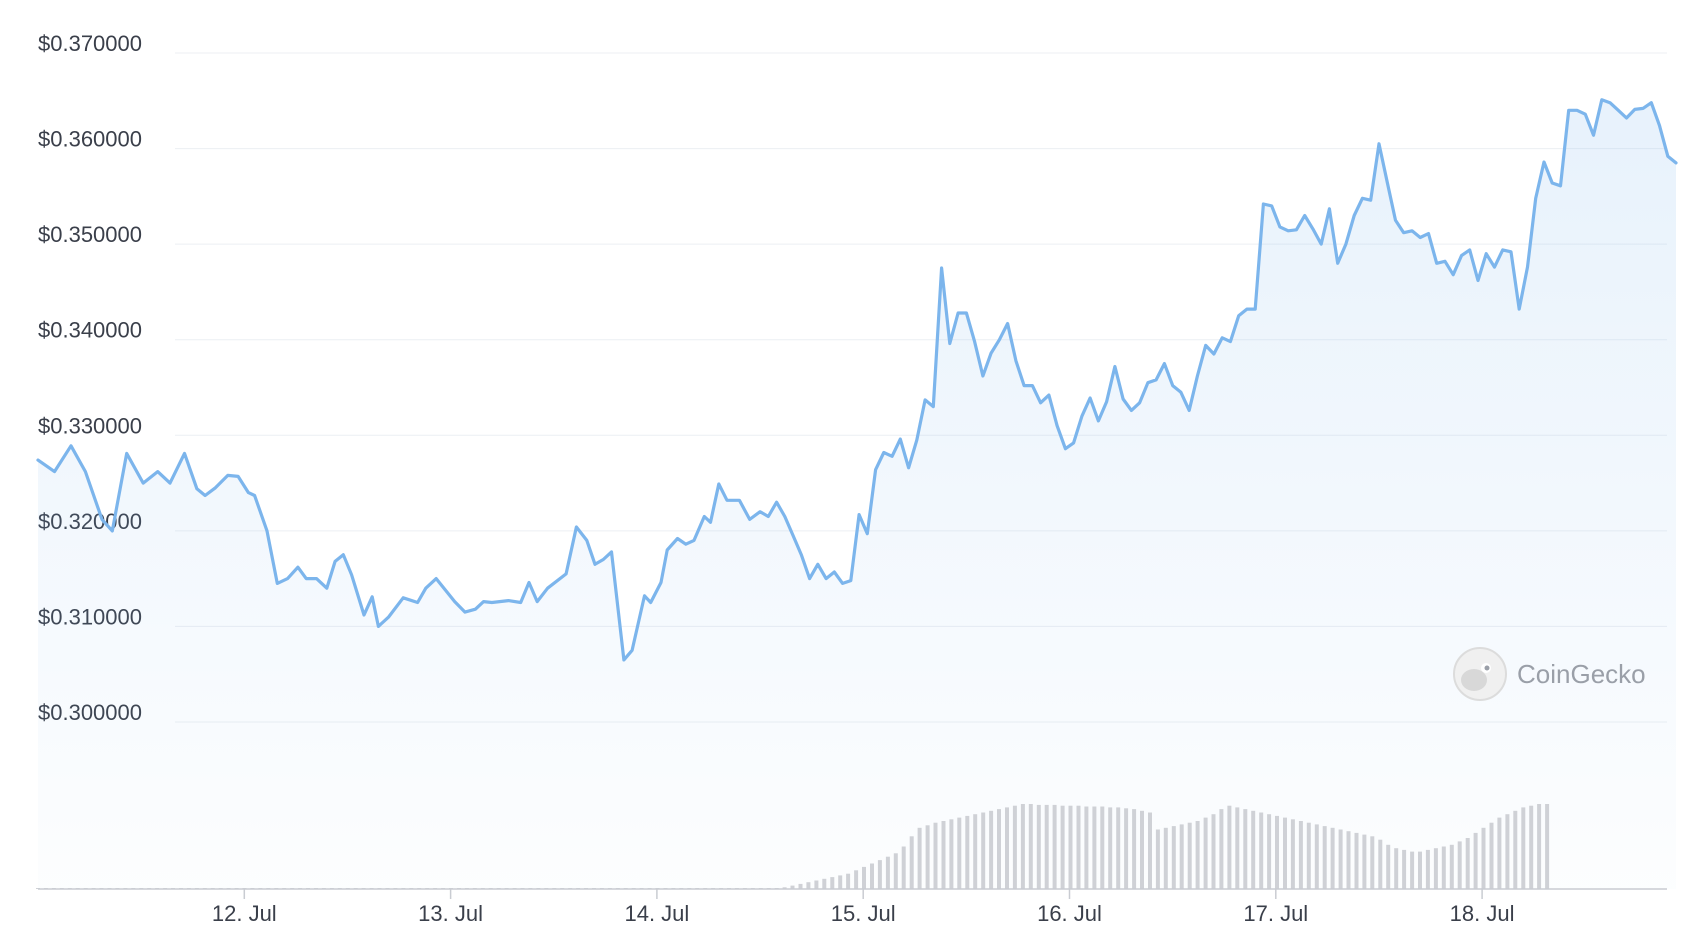  I want to click on x-tick-label: 14. Jul, so click(656, 913).